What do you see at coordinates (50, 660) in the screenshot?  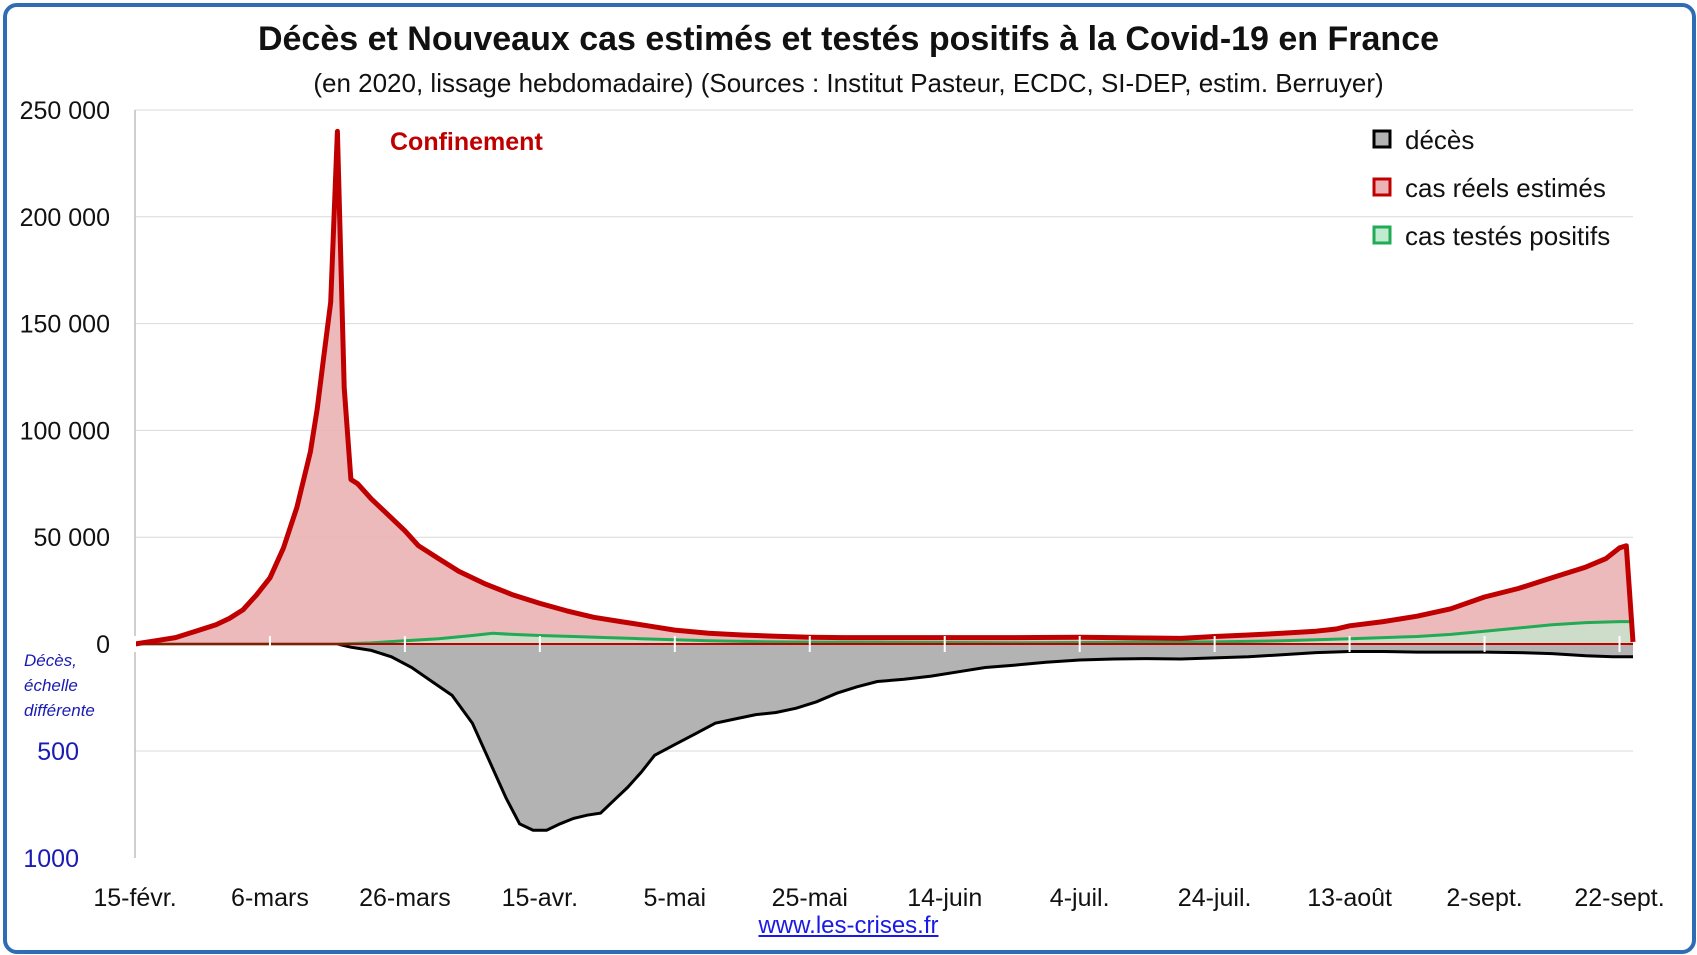 I see `deaths-scale-note: Décès,` at bounding box center [50, 660].